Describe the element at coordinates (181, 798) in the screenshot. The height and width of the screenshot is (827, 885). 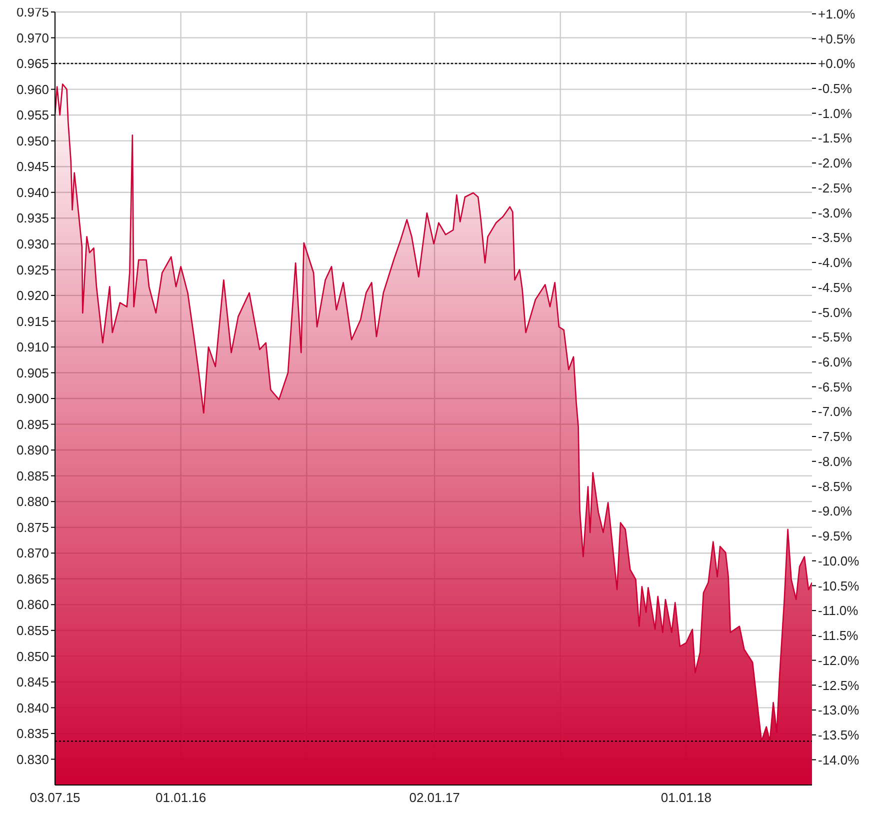
I see `x-tick-label: 01.01.16` at that location.